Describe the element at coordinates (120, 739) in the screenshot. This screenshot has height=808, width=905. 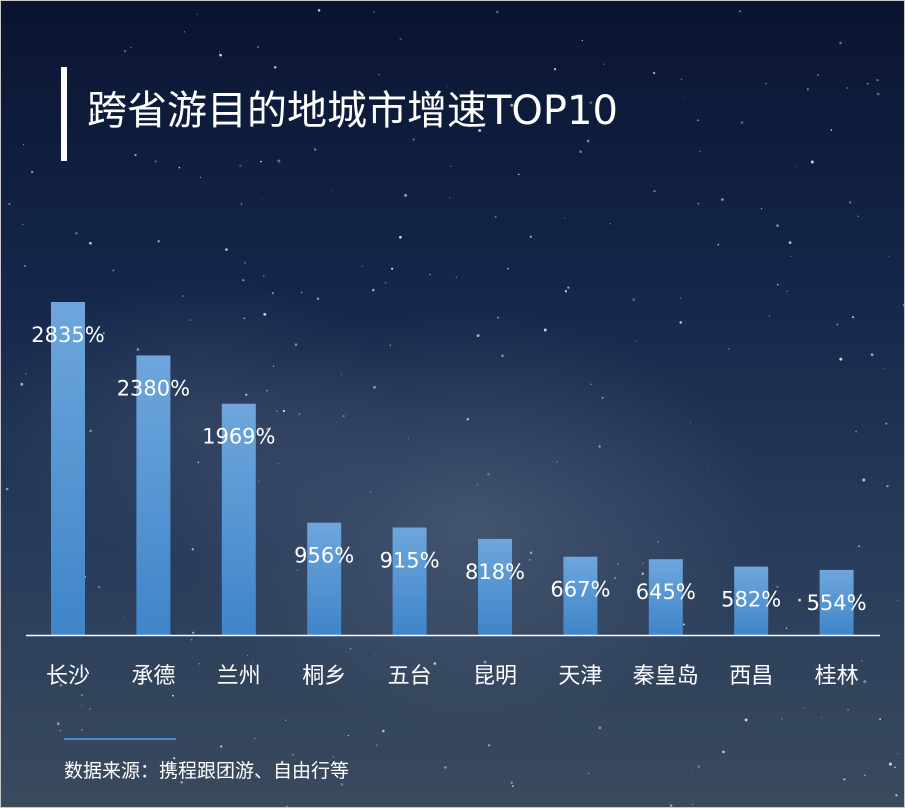
I see `source-accent-line` at that location.